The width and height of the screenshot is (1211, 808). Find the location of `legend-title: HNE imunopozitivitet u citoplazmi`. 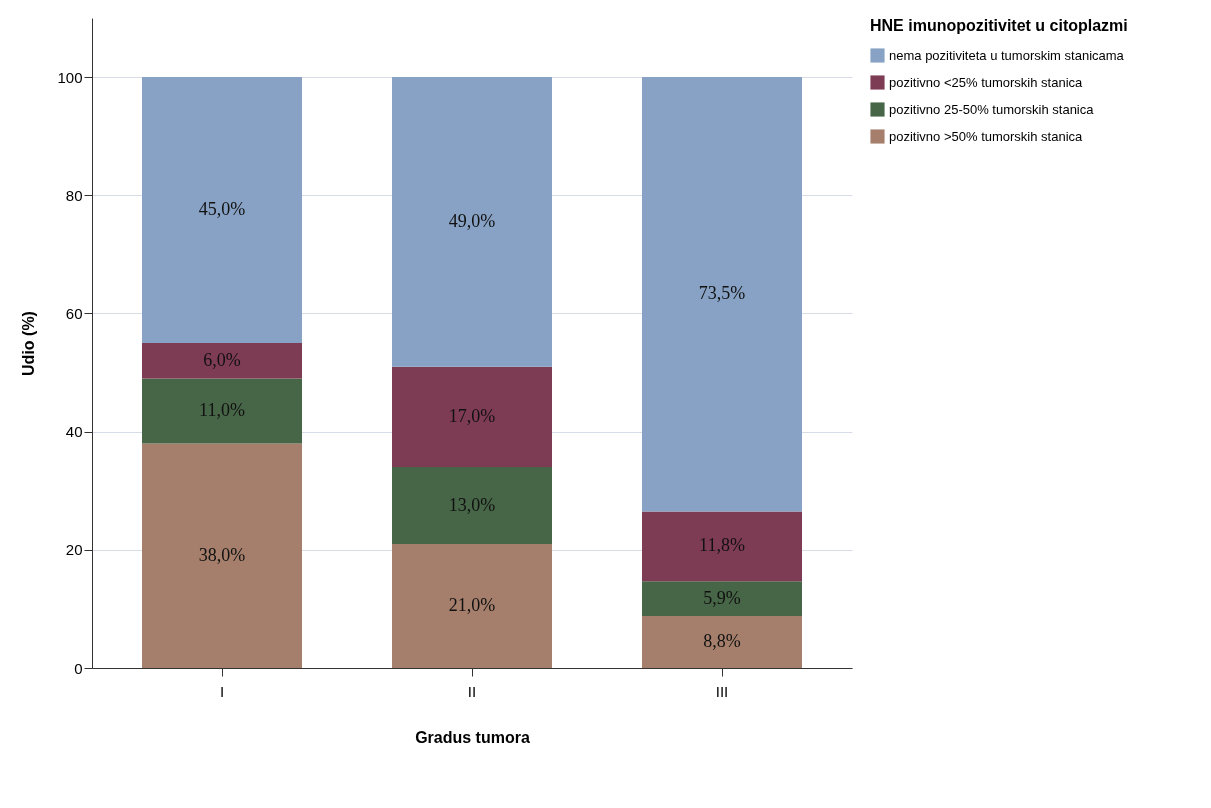

legend-title: HNE imunopozitivitet u citoplazmi is located at coordinates (999, 25).